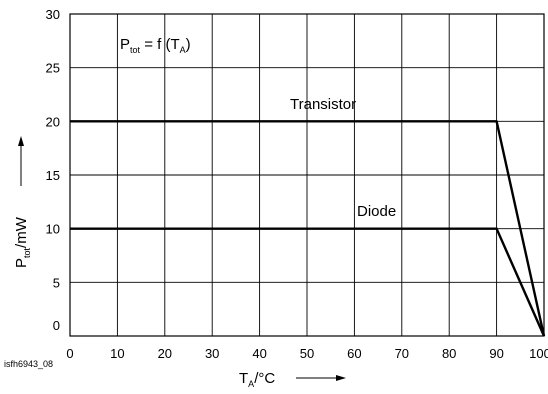 This screenshot has width=548, height=394. I want to click on x-tick-label-30: 30, so click(212, 353).